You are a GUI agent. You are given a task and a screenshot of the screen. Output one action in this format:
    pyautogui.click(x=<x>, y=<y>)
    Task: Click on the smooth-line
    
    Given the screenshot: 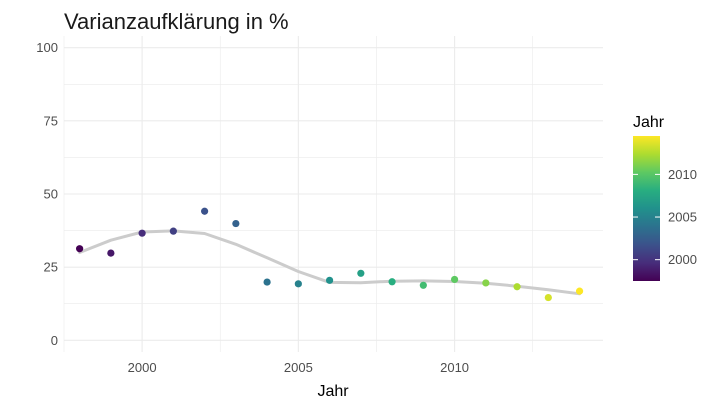 What is the action you would take?
    pyautogui.click(x=330, y=262)
    